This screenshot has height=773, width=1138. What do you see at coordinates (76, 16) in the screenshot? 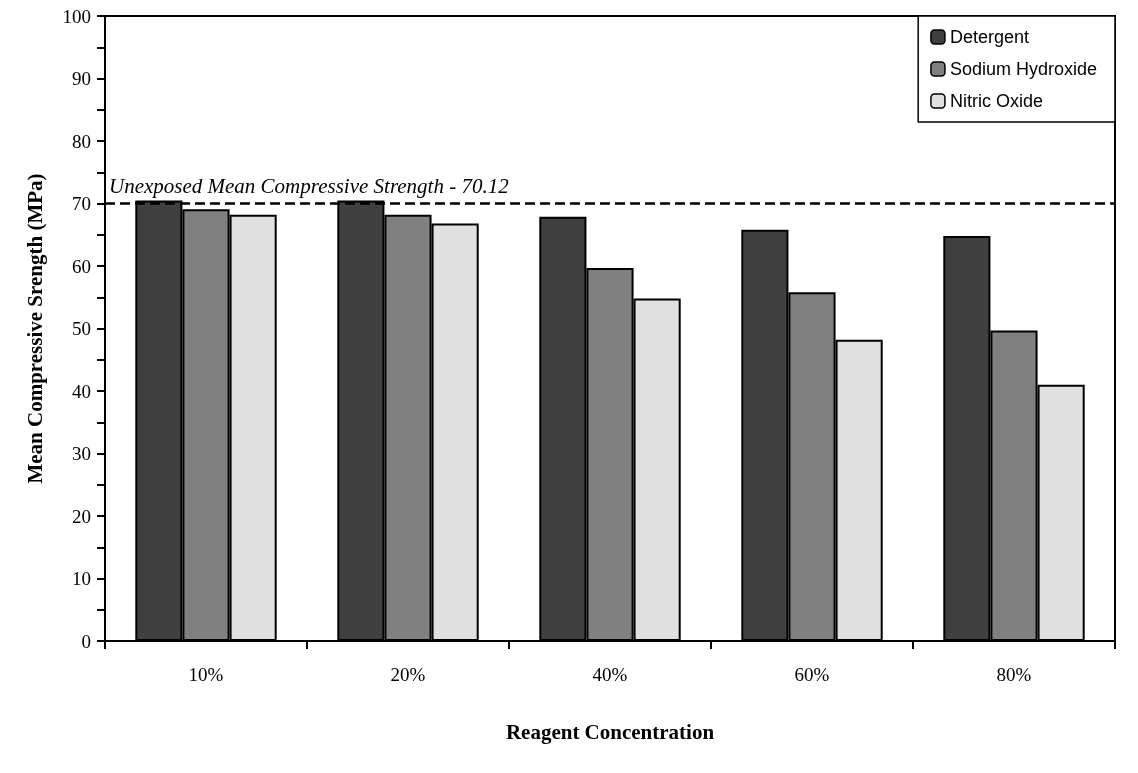
I see `y-tick-label: 100` at bounding box center [76, 16].